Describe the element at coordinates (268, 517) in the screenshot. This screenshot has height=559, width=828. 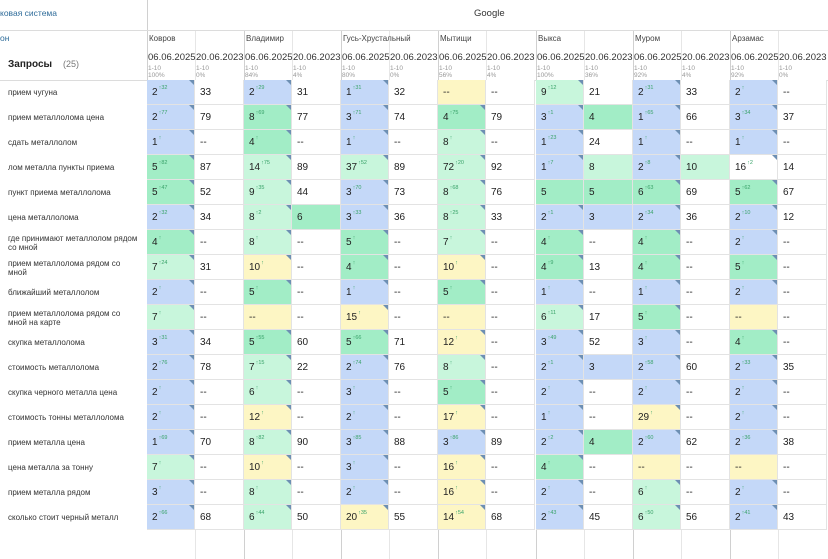
I see `position-cell: 6 ↑44` at that location.